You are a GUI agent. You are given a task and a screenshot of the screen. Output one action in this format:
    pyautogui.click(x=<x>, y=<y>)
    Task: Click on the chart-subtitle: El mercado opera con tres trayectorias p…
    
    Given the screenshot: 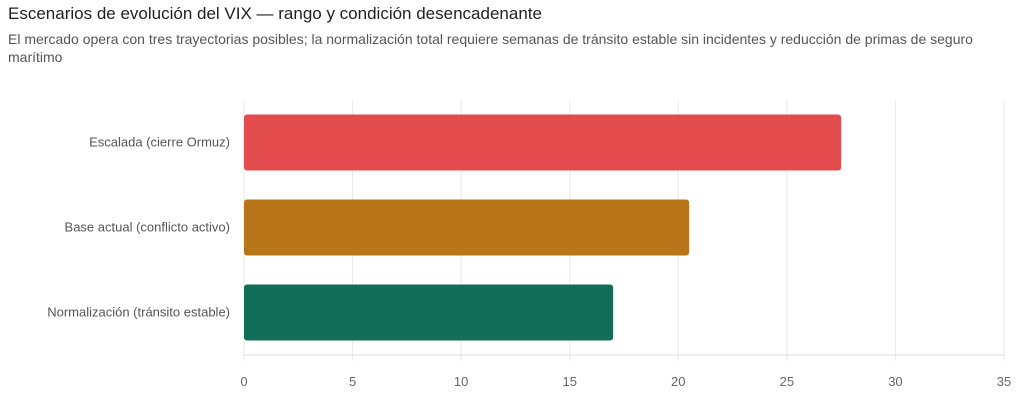 What is the action you would take?
    pyautogui.click(x=490, y=48)
    